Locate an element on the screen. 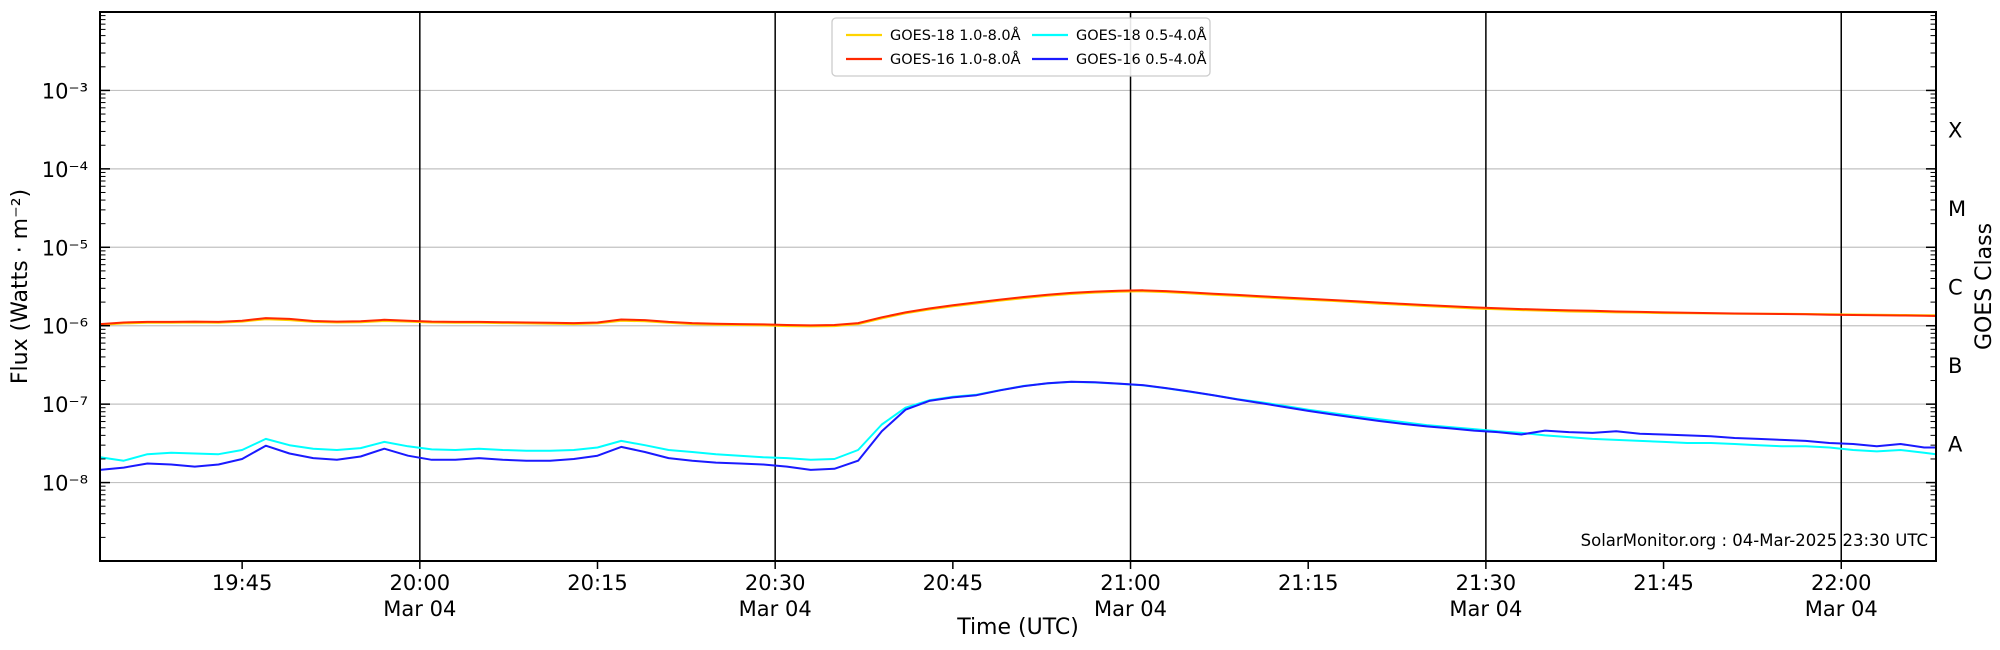  x-tick-label: 20:15 is located at coordinates (597, 583).